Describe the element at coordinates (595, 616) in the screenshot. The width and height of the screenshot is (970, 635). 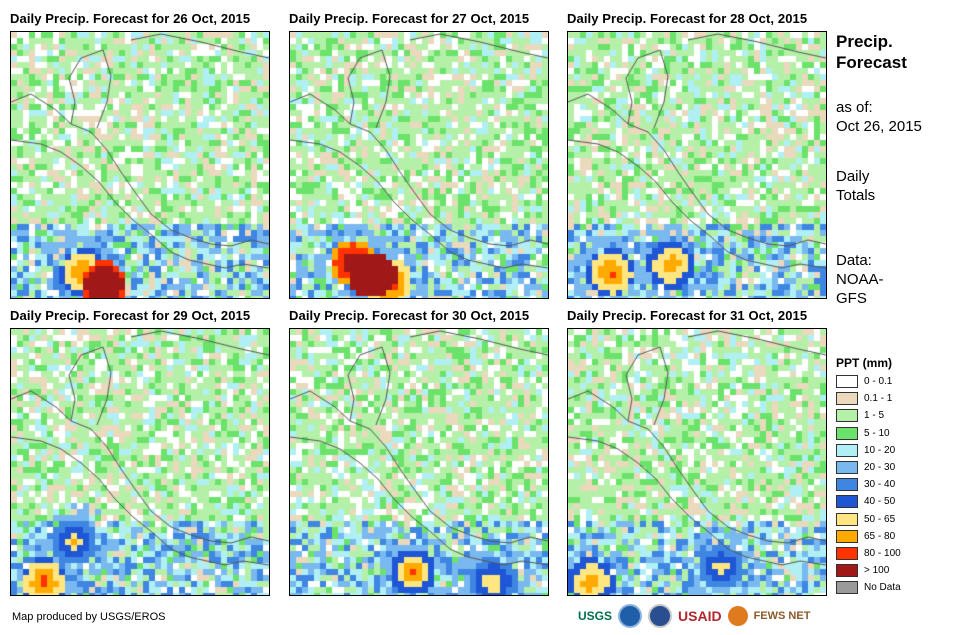
I see `usgs-logo: USGS` at that location.